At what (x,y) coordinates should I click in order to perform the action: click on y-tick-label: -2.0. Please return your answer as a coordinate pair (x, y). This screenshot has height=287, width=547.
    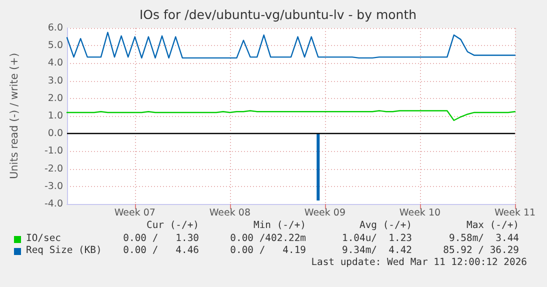
    Looking at the image, I should click on (53, 168).